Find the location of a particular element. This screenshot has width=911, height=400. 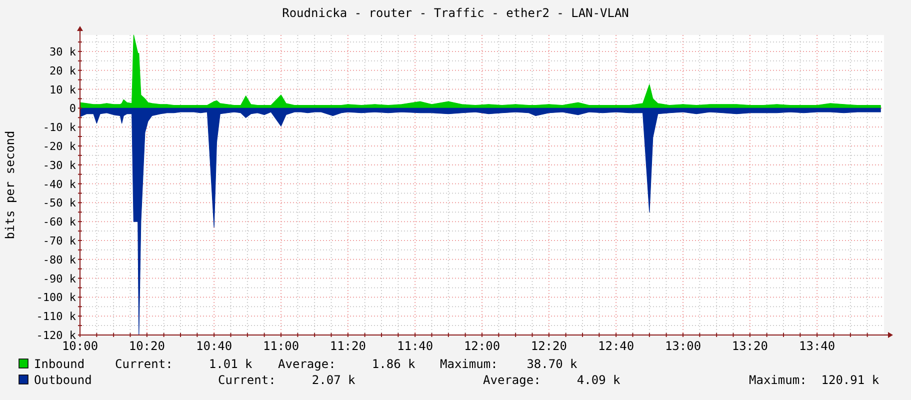

y-tick-label: -90 k is located at coordinates (59, 279).